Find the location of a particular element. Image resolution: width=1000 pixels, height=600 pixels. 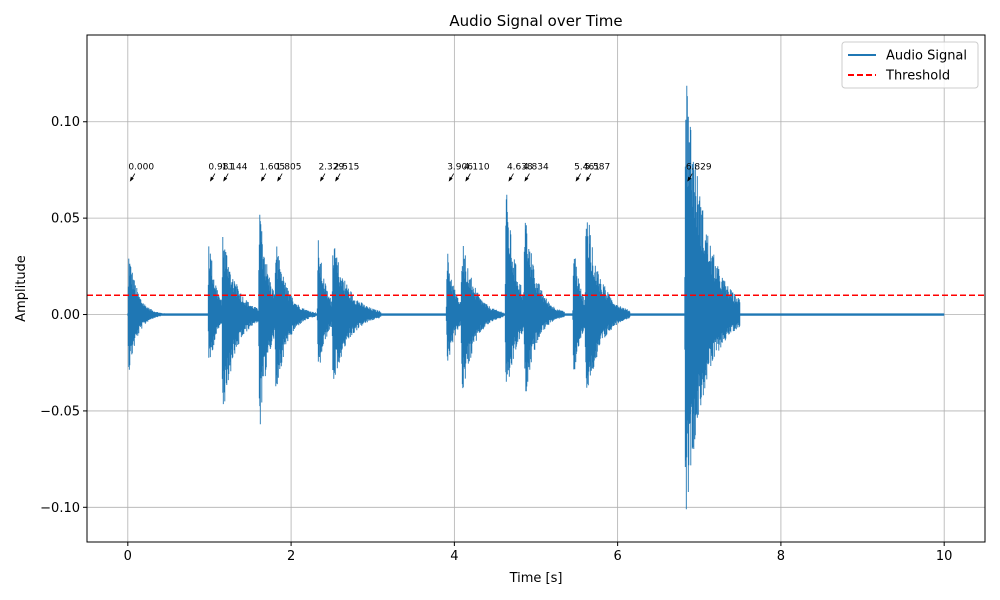

onset-label: 0.000 is located at coordinates (141, 168).